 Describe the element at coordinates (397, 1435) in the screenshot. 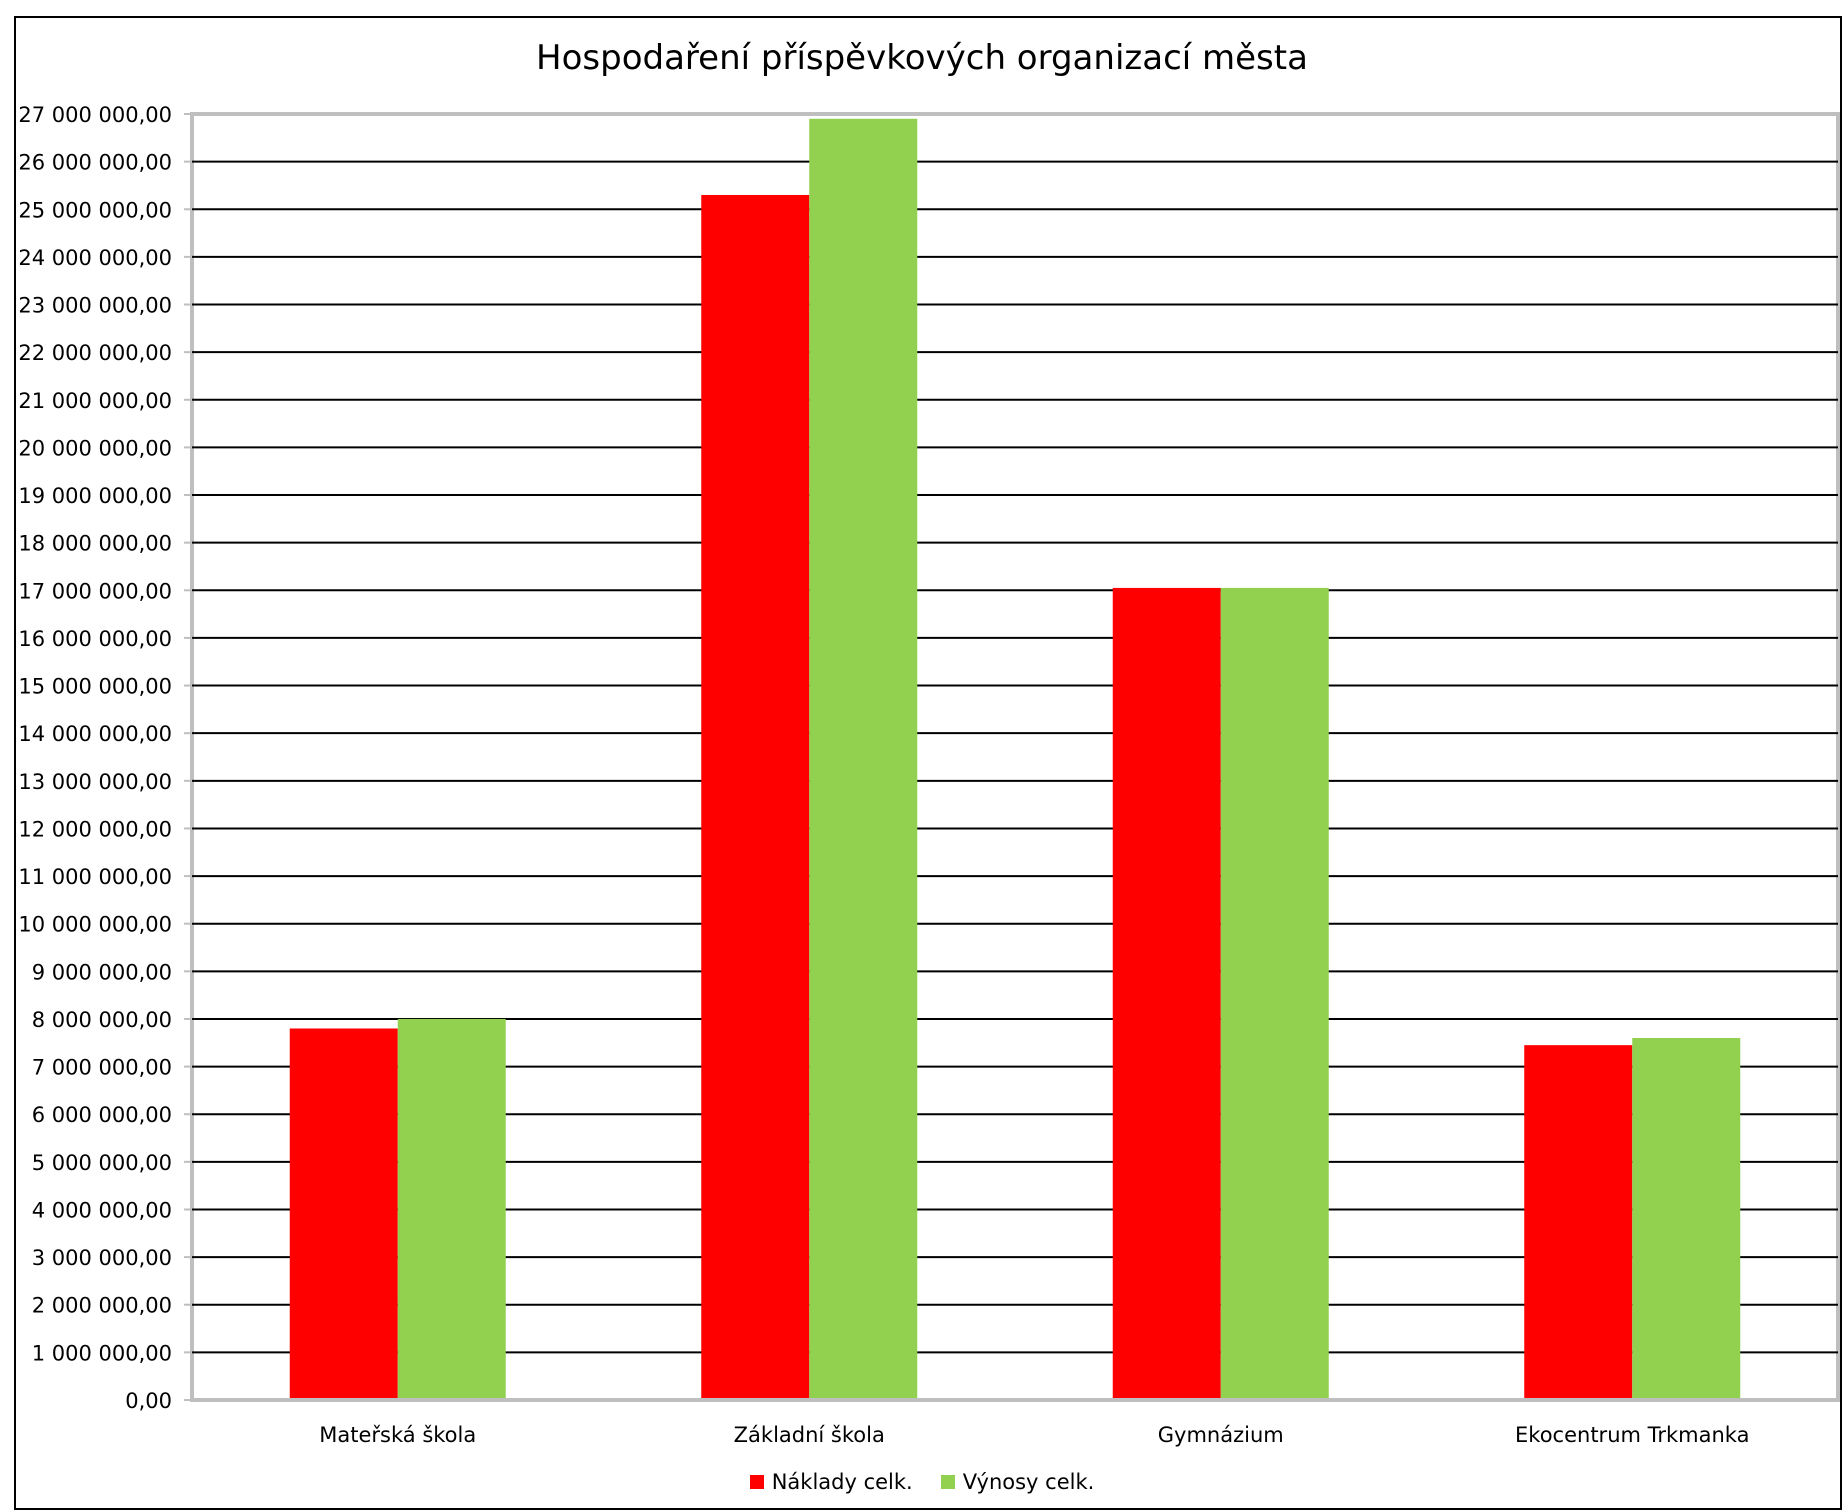

I see `x-category-label: Mateřská škola` at that location.